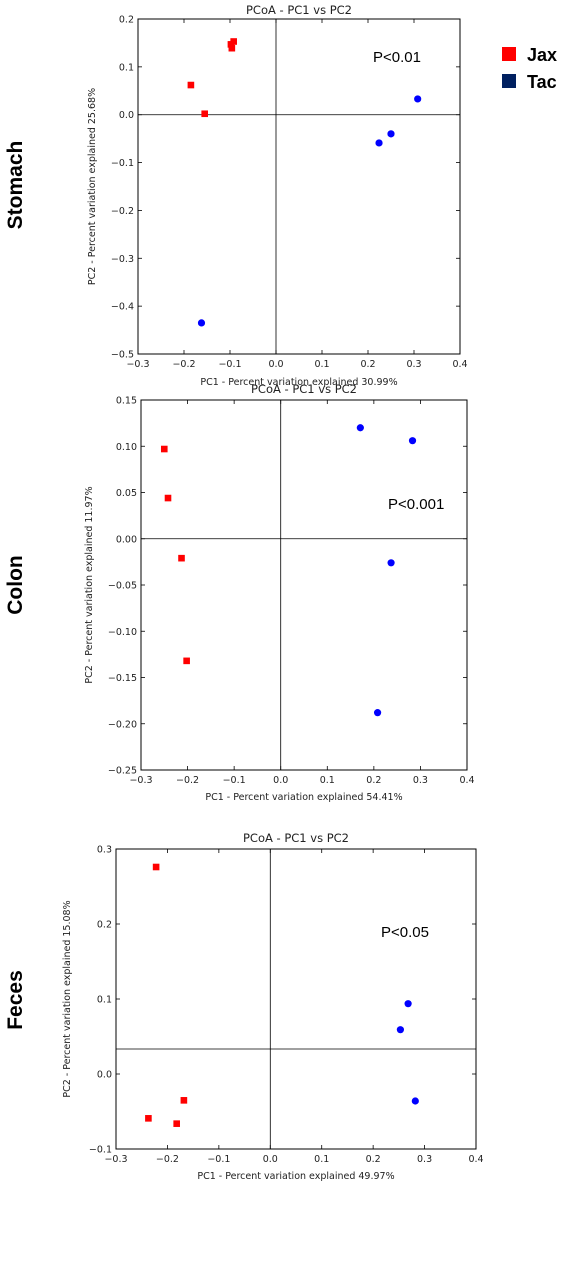  What do you see at coordinates (416, 504) in the screenshot?
I see `p-value-annotation: P<0.001` at bounding box center [416, 504].